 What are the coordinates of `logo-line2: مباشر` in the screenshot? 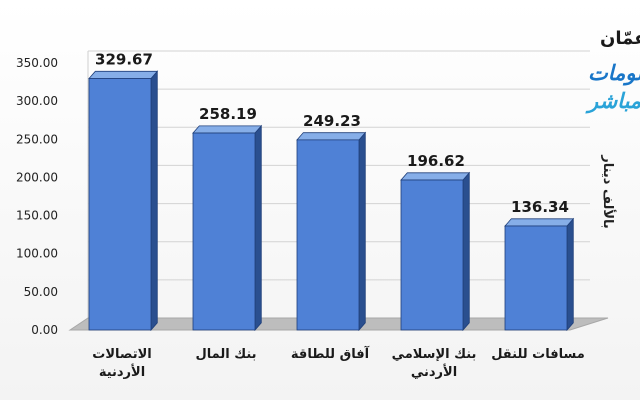 It's located at (612, 101).